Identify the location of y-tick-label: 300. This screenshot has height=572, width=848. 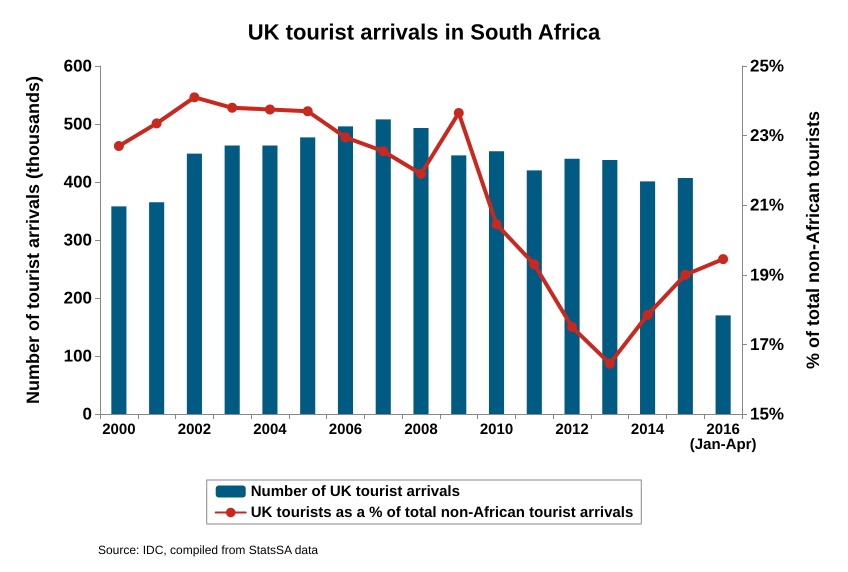
(78, 240).